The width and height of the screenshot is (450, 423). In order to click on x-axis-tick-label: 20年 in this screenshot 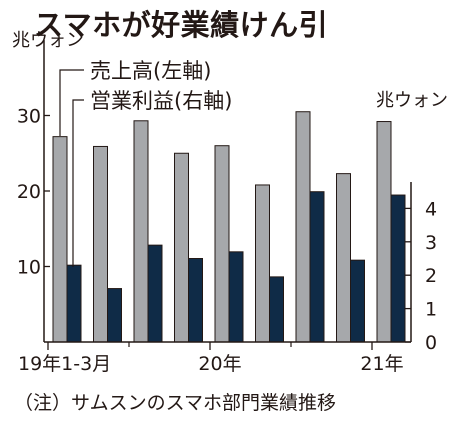, I will do `click(219, 364)`.